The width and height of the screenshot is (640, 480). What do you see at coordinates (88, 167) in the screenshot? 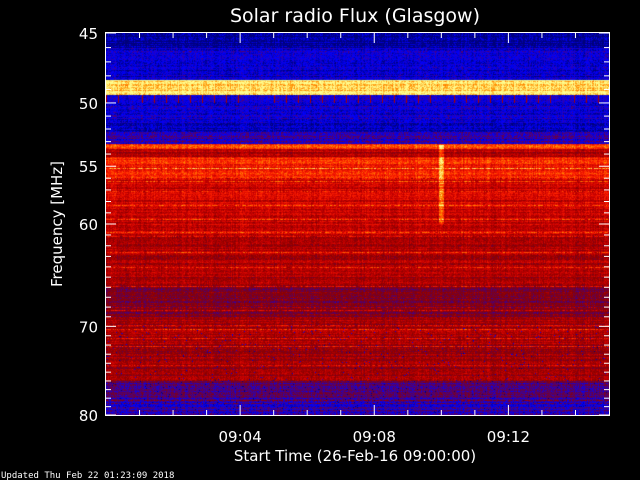
I see `y-tick-label: 55` at bounding box center [88, 167].